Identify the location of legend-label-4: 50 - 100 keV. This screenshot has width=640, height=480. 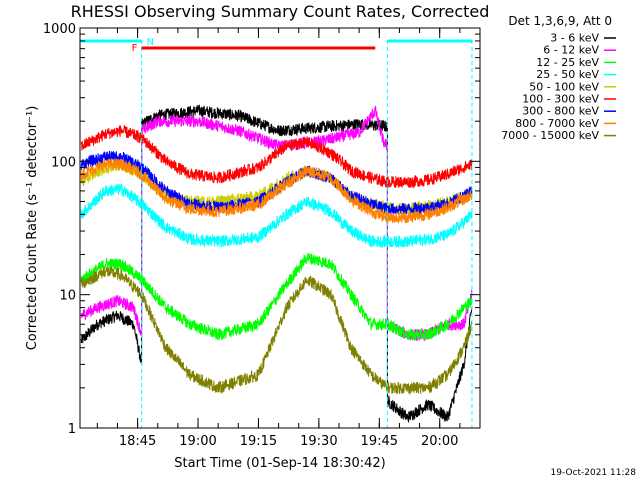
(564, 86).